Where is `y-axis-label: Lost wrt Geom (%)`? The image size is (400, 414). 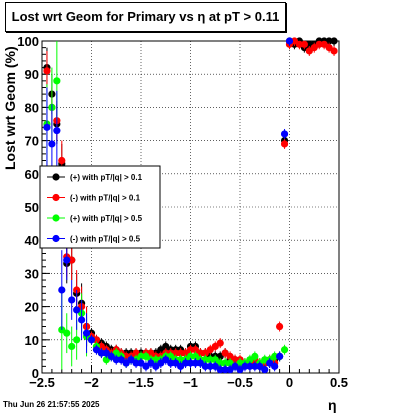 y-axis-label: Lost wrt Geom (%) is located at coordinates (10, 108).